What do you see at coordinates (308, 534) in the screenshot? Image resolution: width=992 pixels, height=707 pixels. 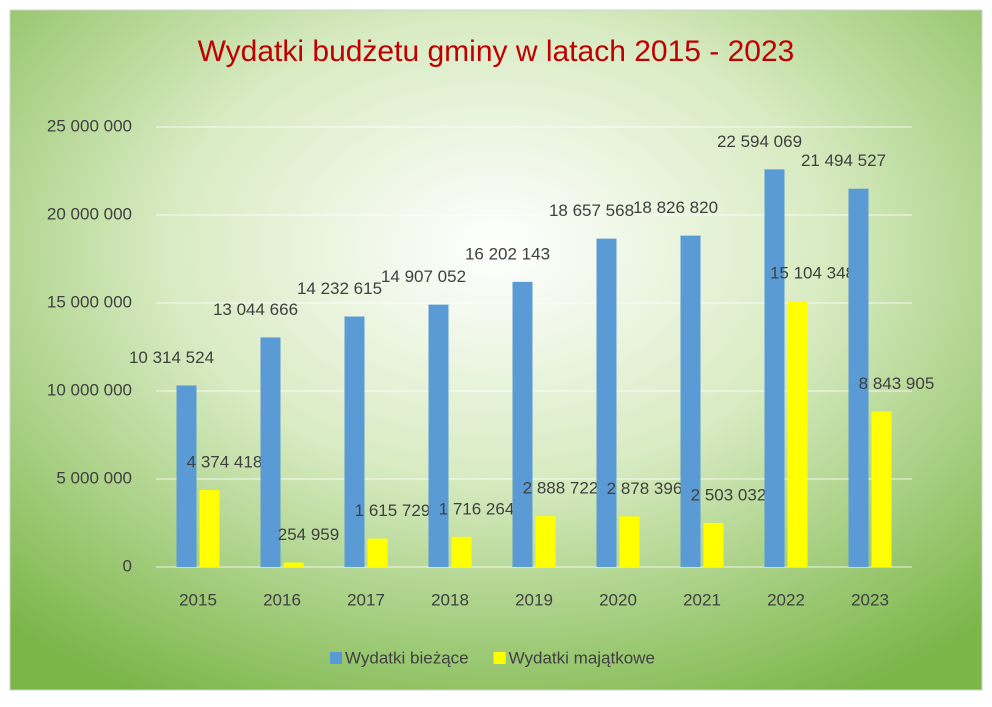 I see `data-label: 254 959` at bounding box center [308, 534].